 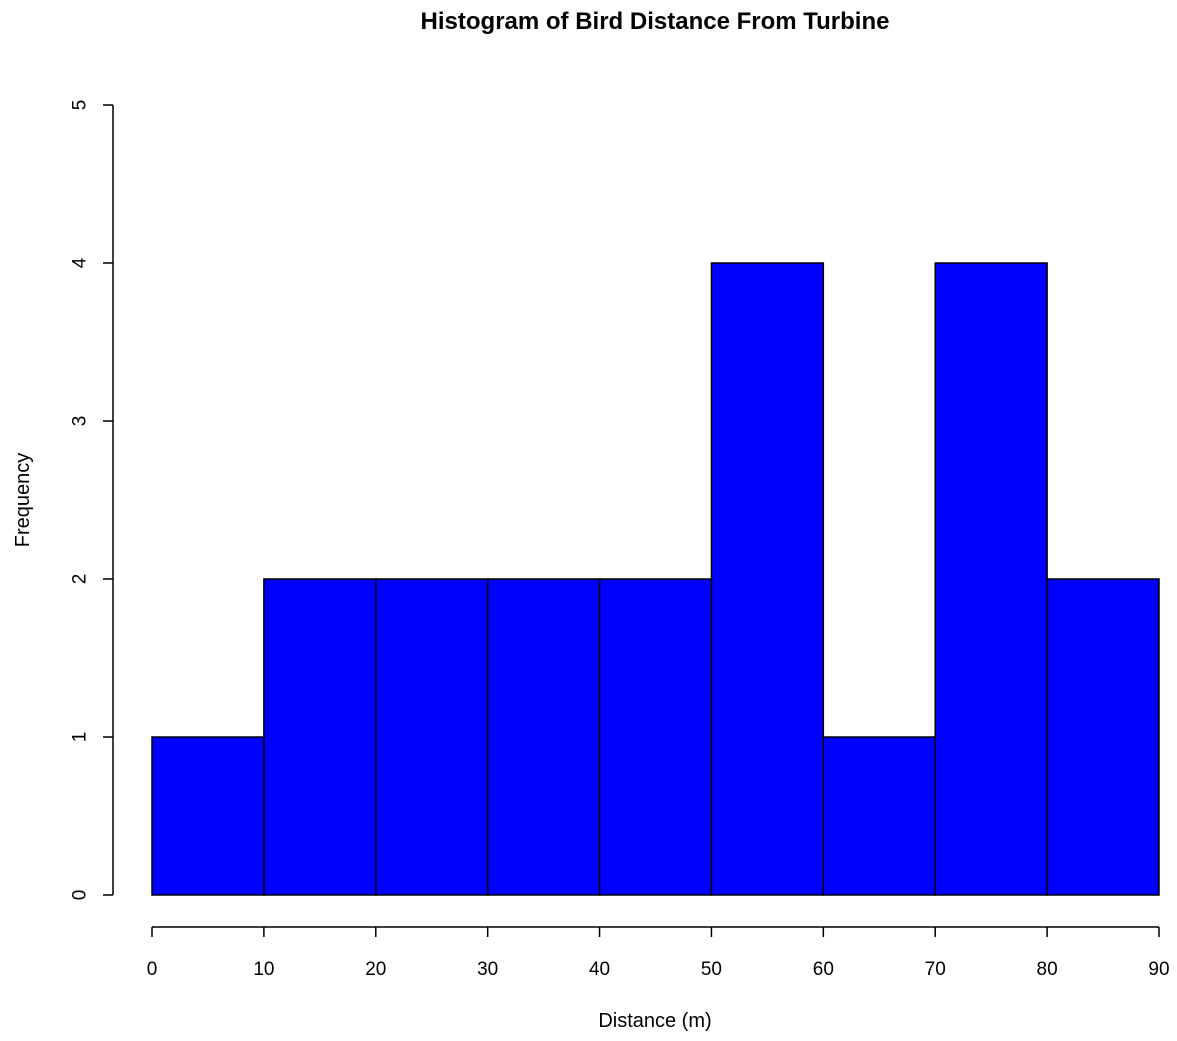 I want to click on x-axis: 0 10 20 30 40 50 60 70 80 90, so click(x=658, y=953).